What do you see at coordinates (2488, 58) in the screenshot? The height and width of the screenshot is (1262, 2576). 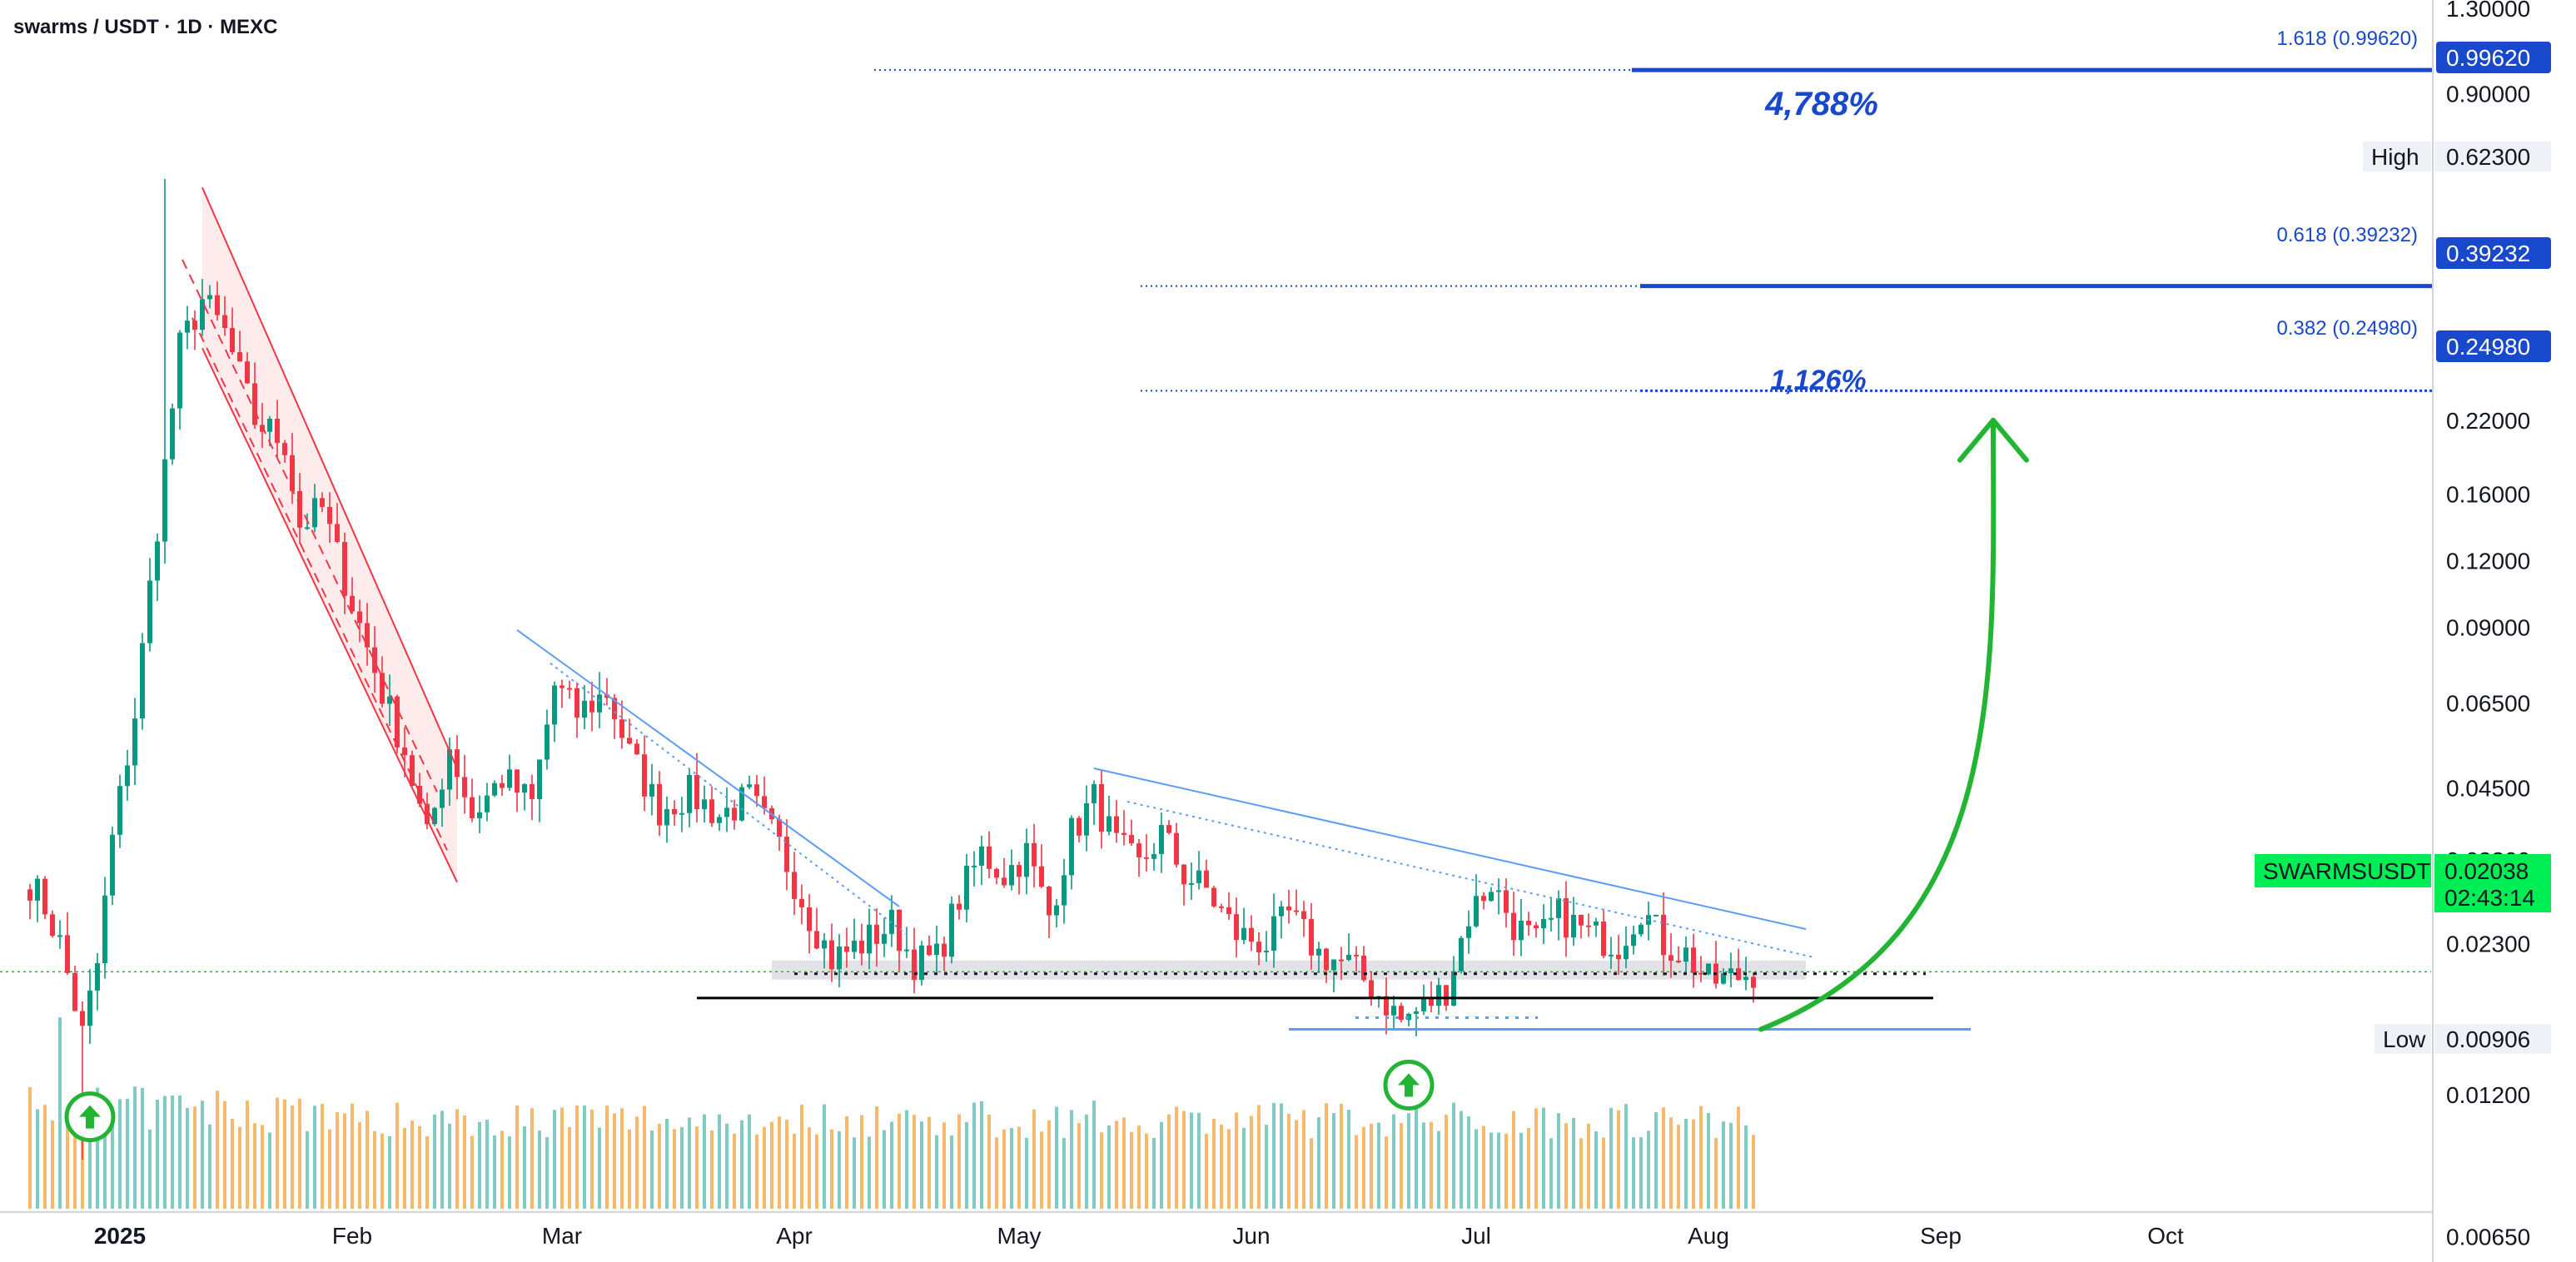 I see `fib-tag-1618: 0.99620` at bounding box center [2488, 58].